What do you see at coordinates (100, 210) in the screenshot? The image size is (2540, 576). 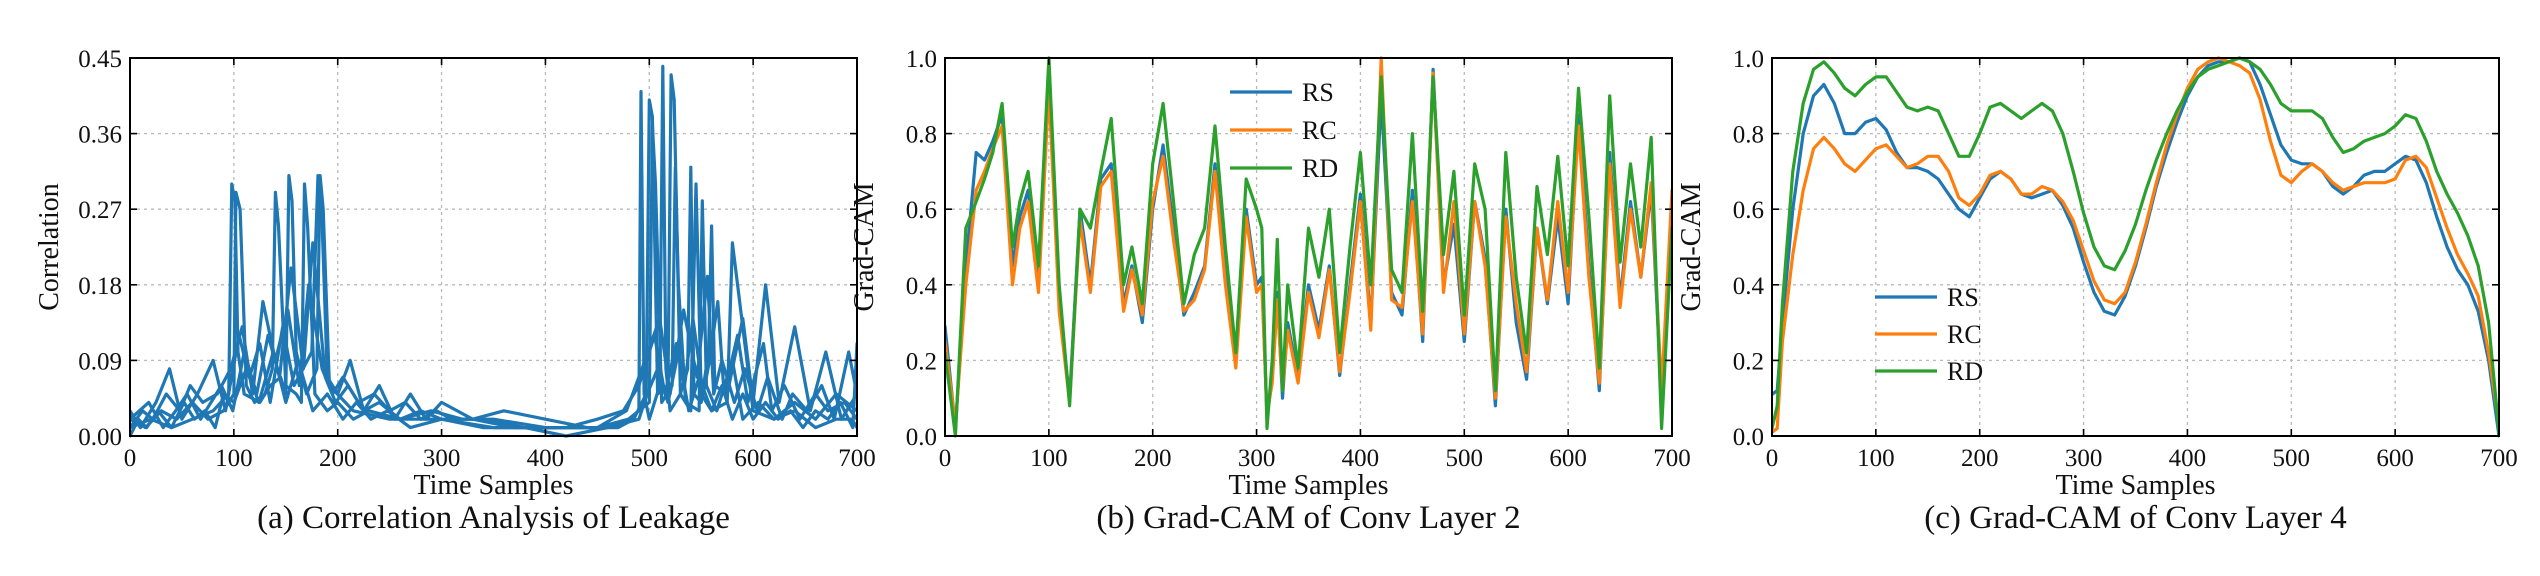 I see `y-tick-label: 0.27` at bounding box center [100, 210].